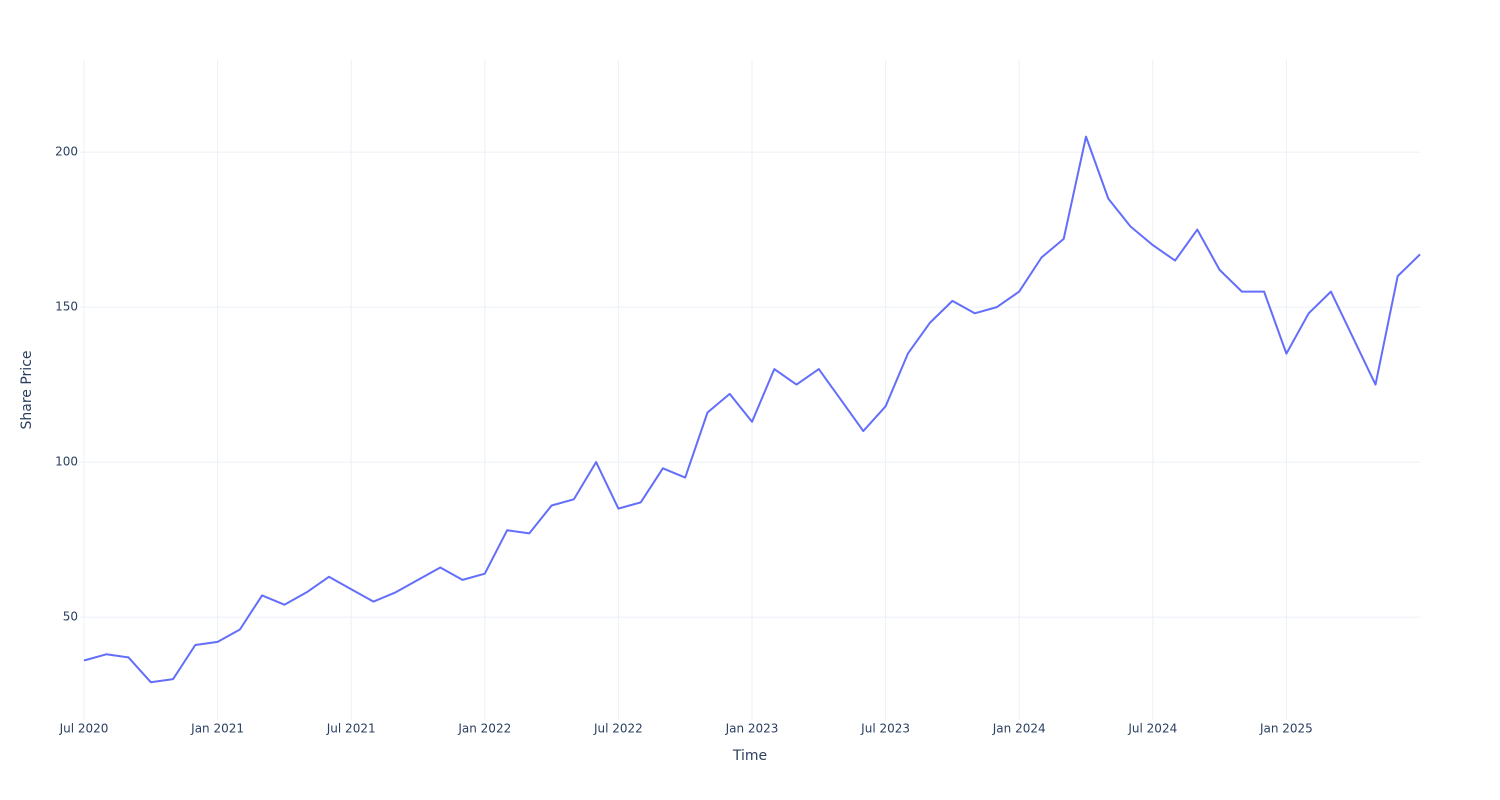  I want to click on y-axis-title: Share Price, so click(27, 389).